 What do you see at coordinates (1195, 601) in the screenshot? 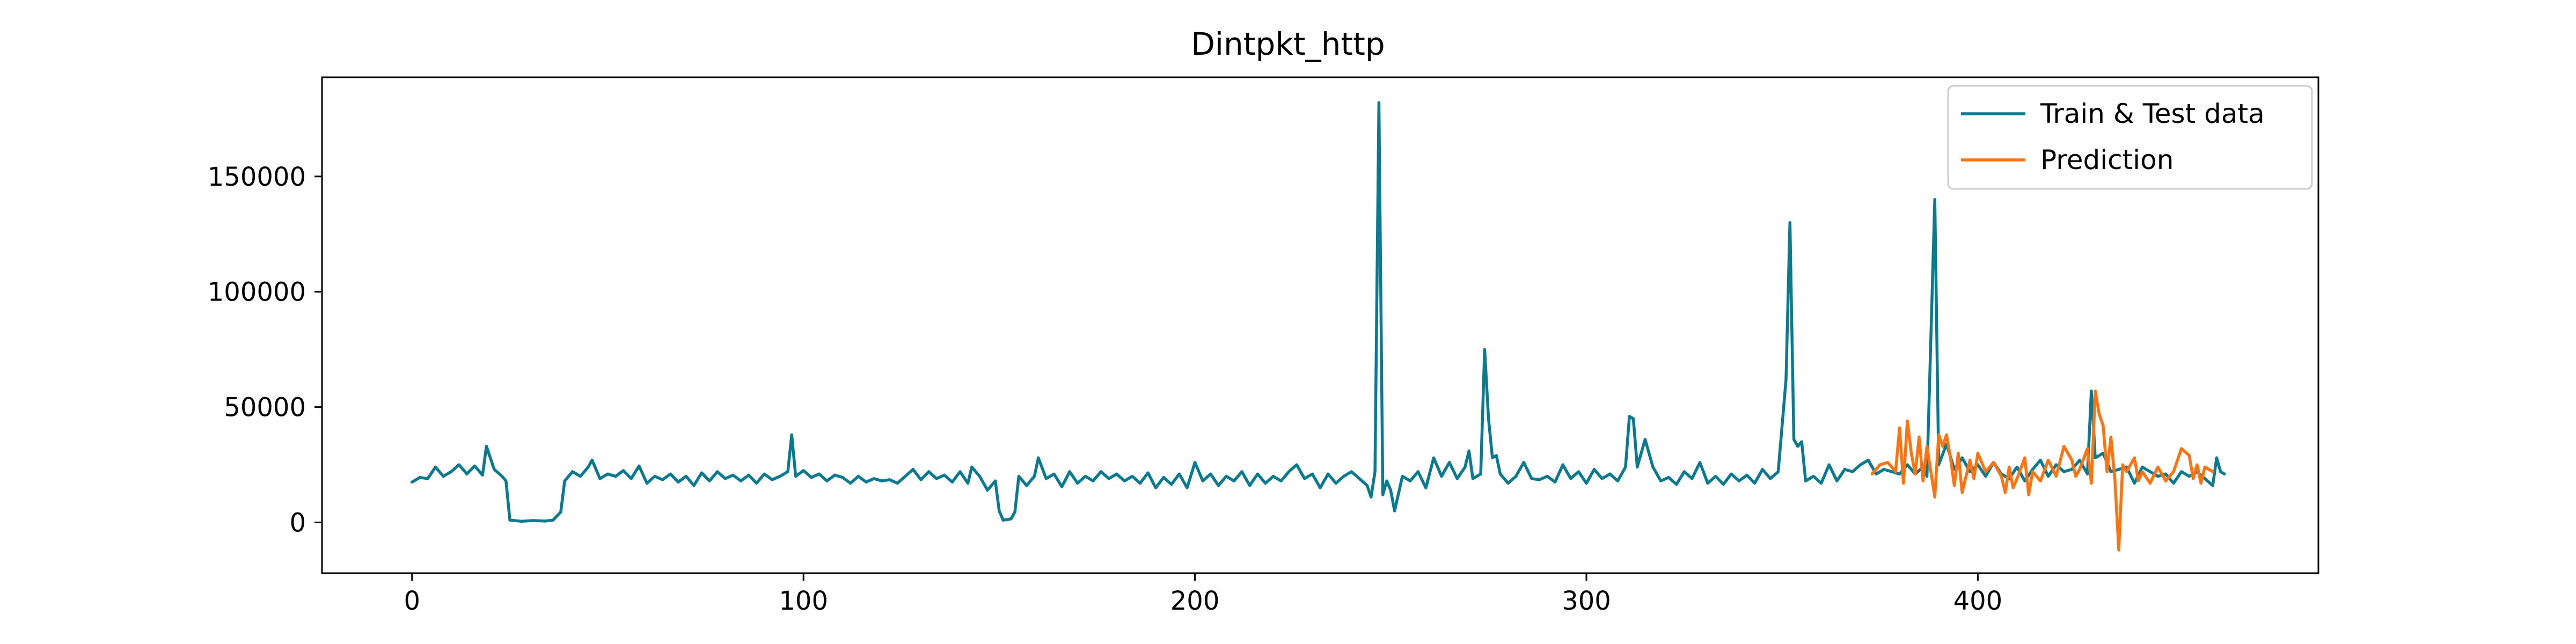
I see `x-tick-label: 200` at bounding box center [1195, 601].